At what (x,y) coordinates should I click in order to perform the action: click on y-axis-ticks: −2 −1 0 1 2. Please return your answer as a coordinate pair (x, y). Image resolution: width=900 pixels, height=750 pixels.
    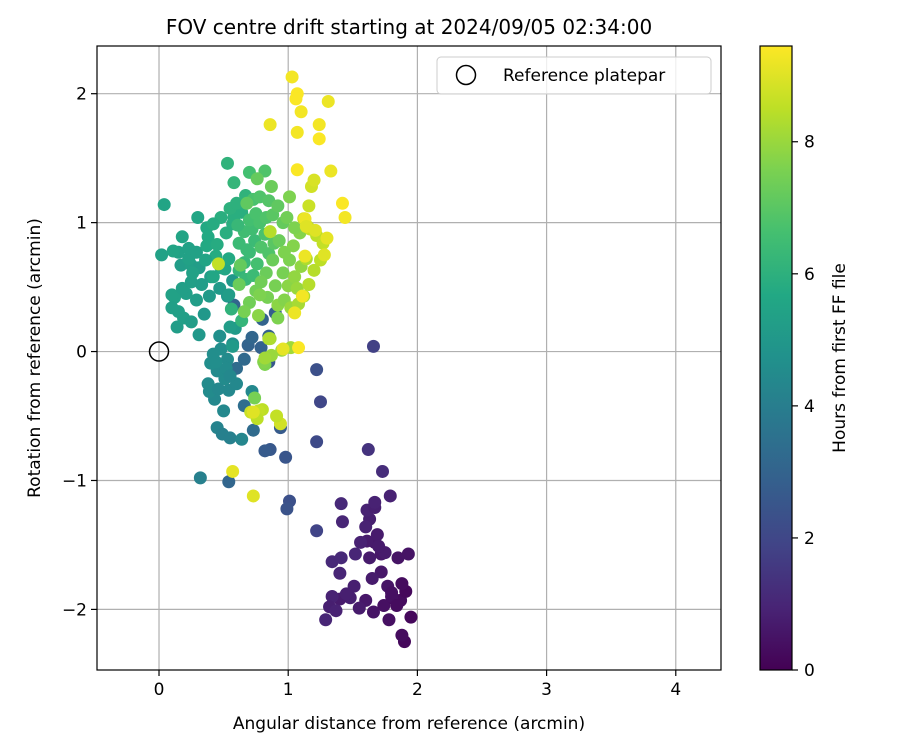
    Looking at the image, I should click on (79, 352).